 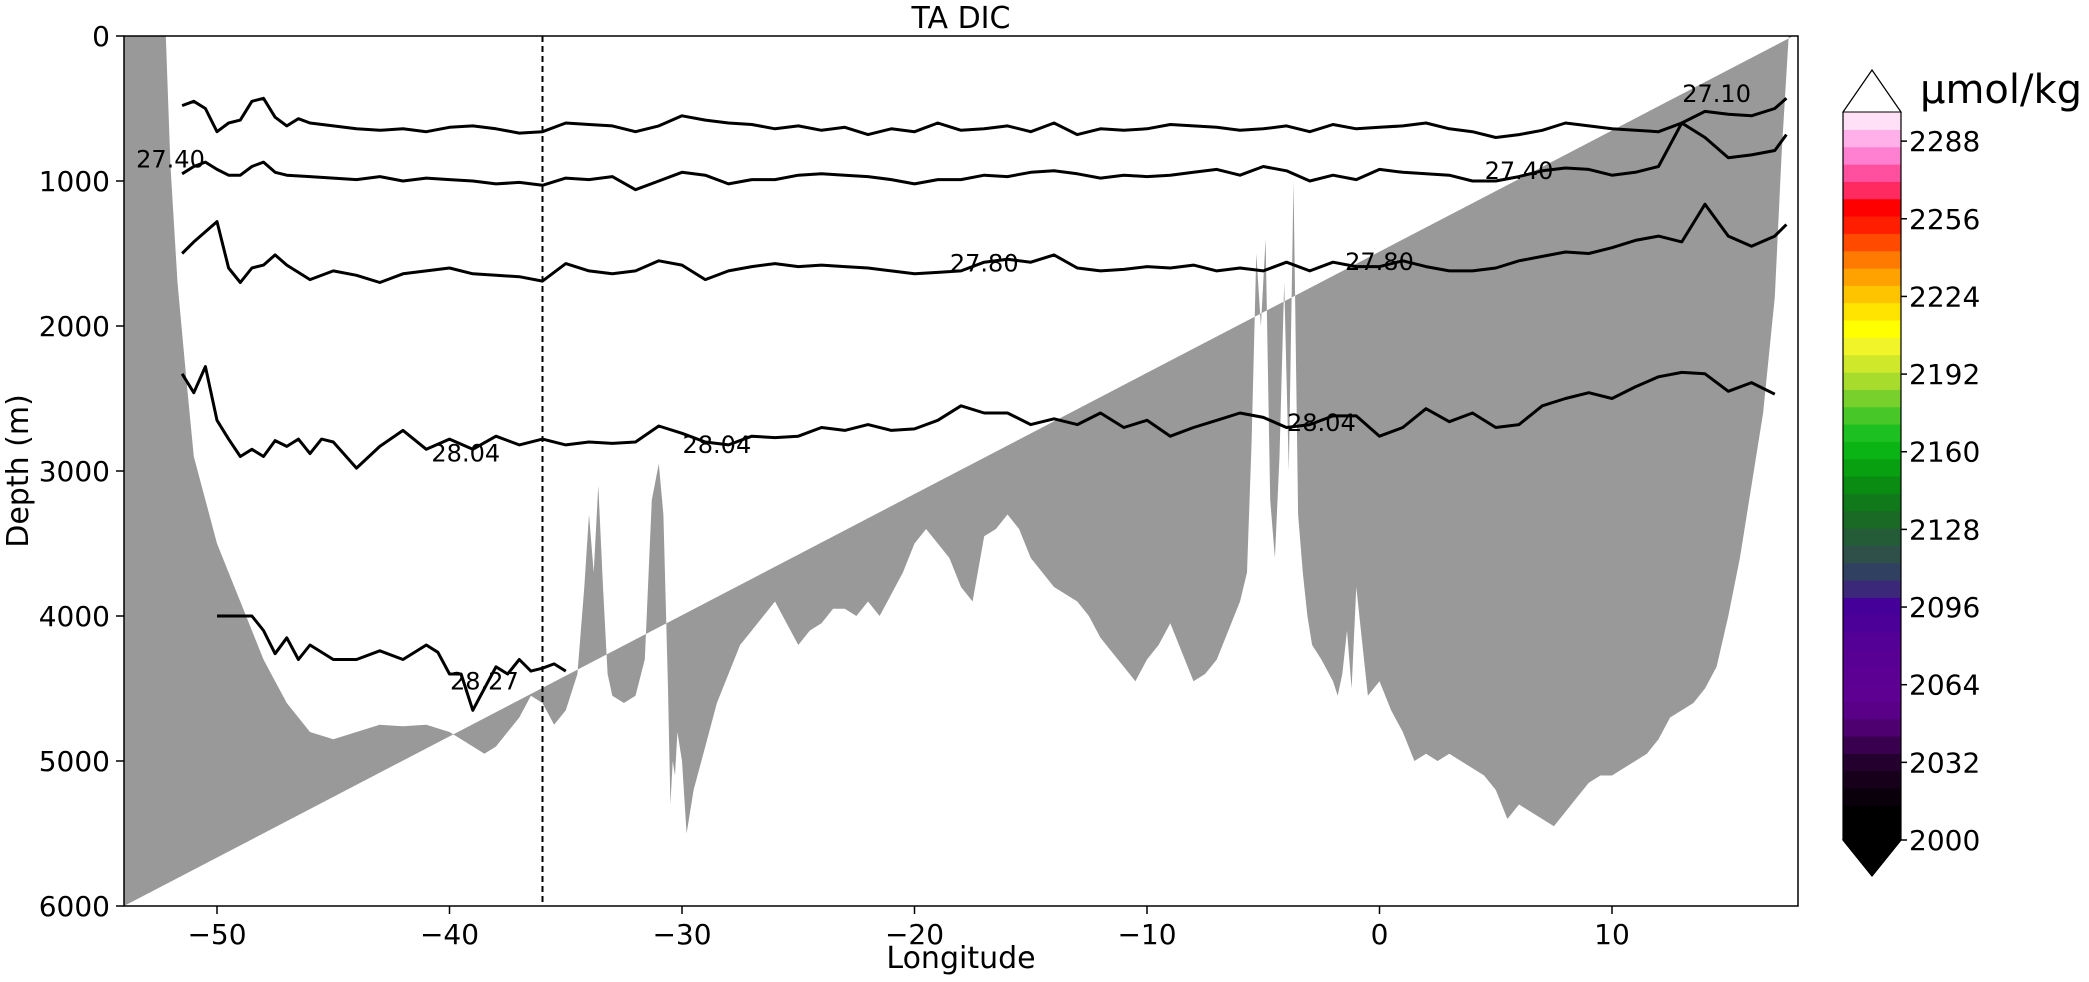 What do you see at coordinates (449, 934) in the screenshot?
I see `x-tick-label: −40` at bounding box center [449, 934].